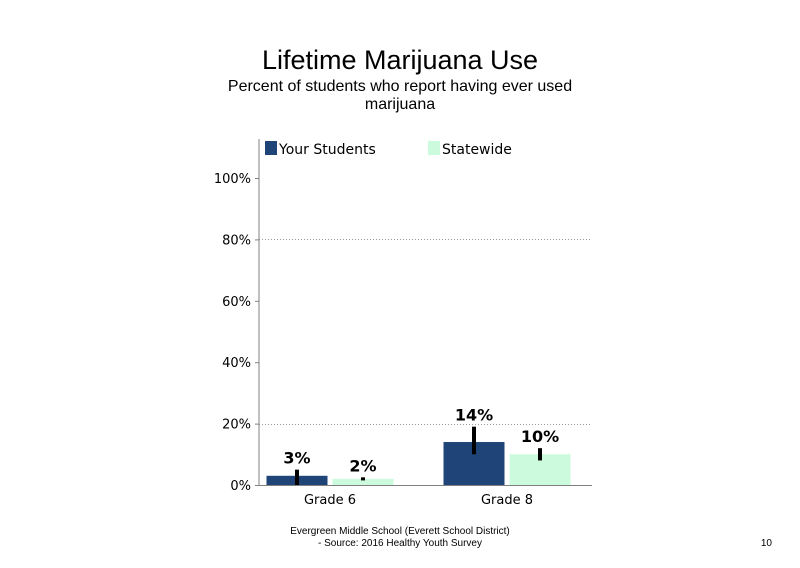 The height and width of the screenshot is (568, 800). Describe the element at coordinates (434, 148) in the screenshot. I see `legend-swatch-statewide` at that location.